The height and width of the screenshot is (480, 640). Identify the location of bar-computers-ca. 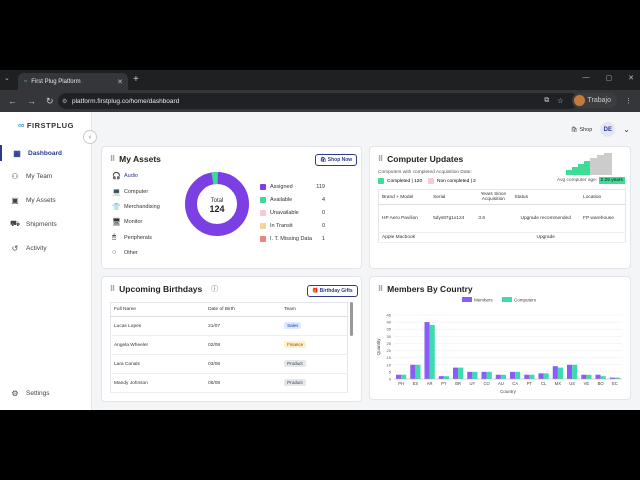
(518, 375).